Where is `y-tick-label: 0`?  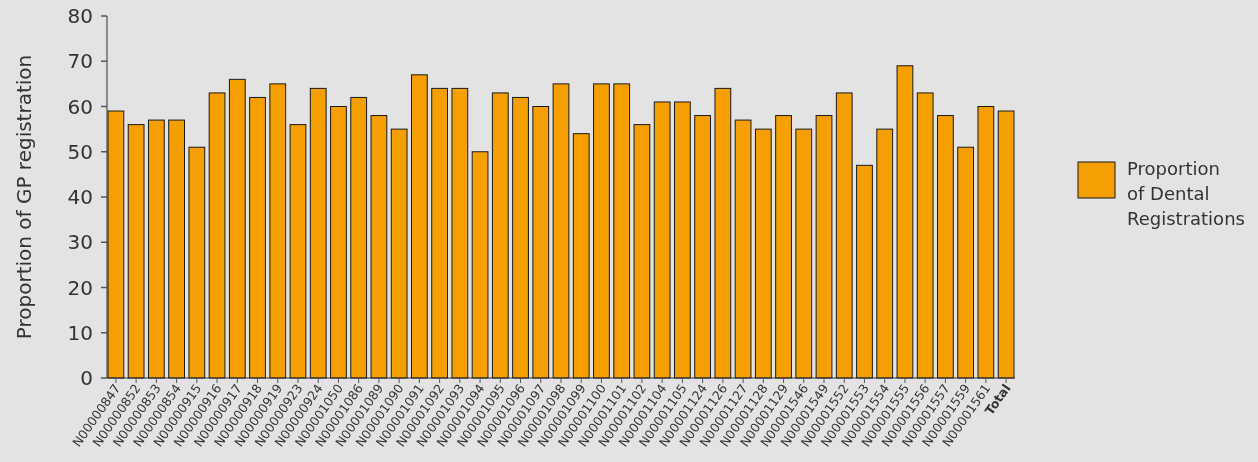 y-tick-label: 0 is located at coordinates (86, 378).